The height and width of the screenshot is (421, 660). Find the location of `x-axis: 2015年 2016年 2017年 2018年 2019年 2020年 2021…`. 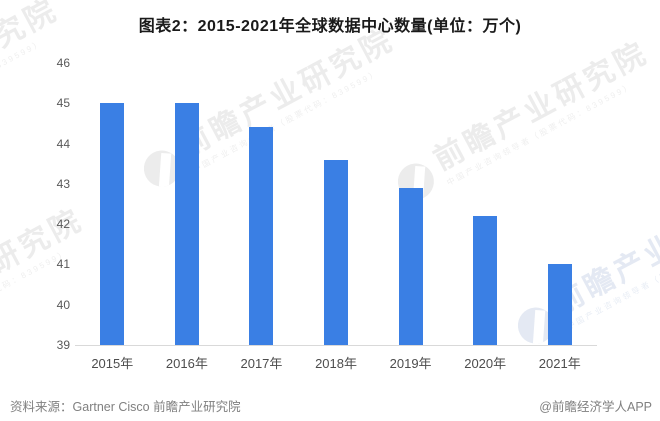

x-axis: 2015年 2016年 2017年 2018年 2019年 2020年 2021… is located at coordinates (336, 362).